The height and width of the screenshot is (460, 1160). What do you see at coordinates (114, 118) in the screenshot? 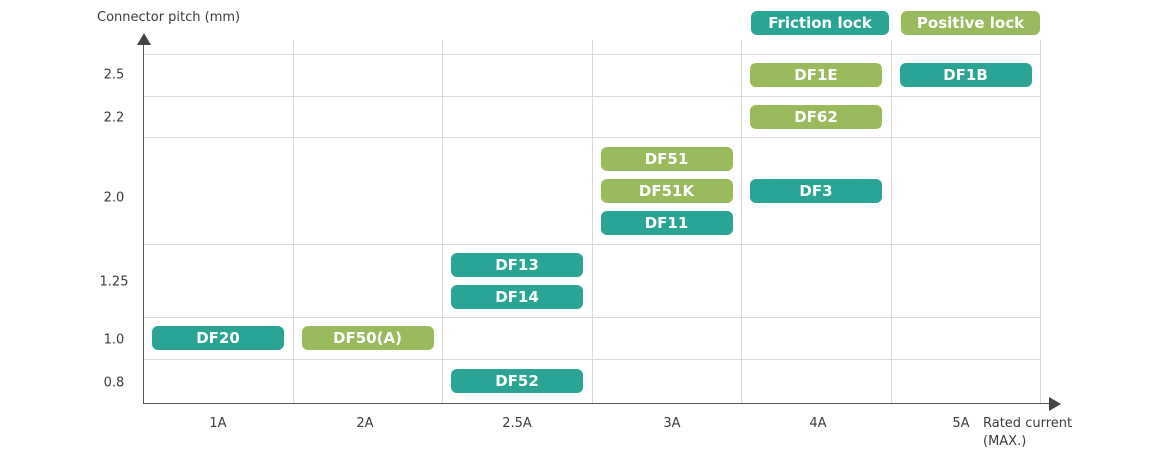
I see `y-tick-label: 2.2` at bounding box center [114, 118].